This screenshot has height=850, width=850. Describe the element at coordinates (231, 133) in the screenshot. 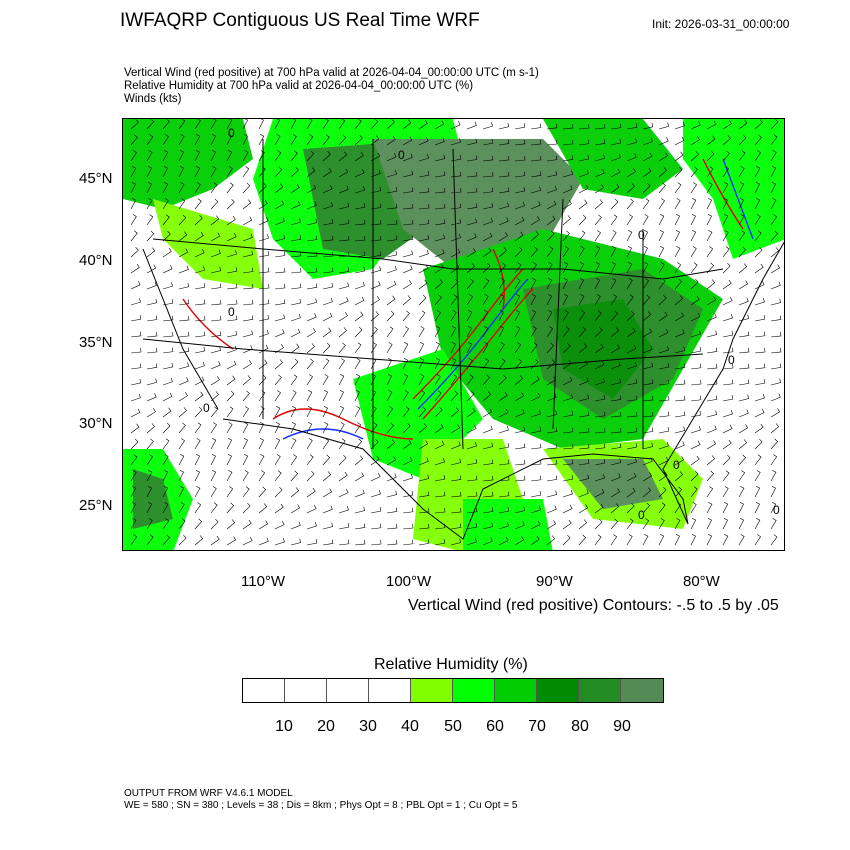

I see `contour-label: 0` at that location.